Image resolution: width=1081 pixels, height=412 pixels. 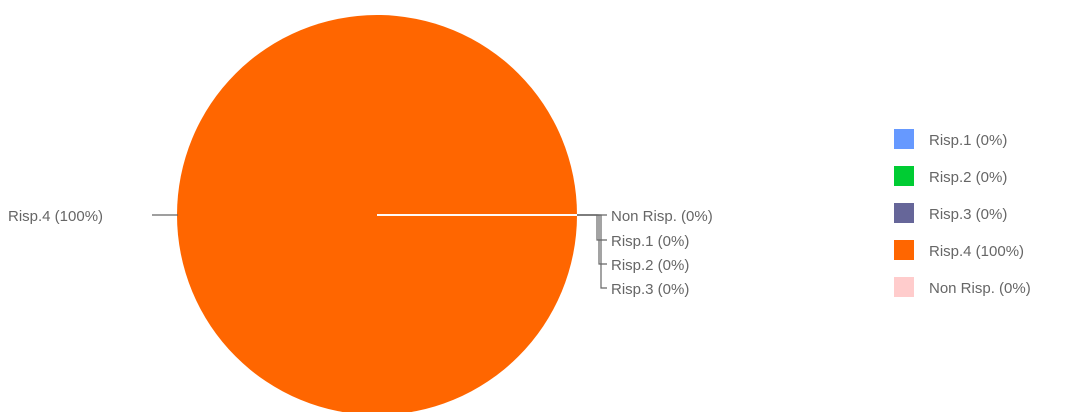 What do you see at coordinates (976, 251) in the screenshot?
I see `legend-label-risp4: Risp.4 (100%)` at bounding box center [976, 251].